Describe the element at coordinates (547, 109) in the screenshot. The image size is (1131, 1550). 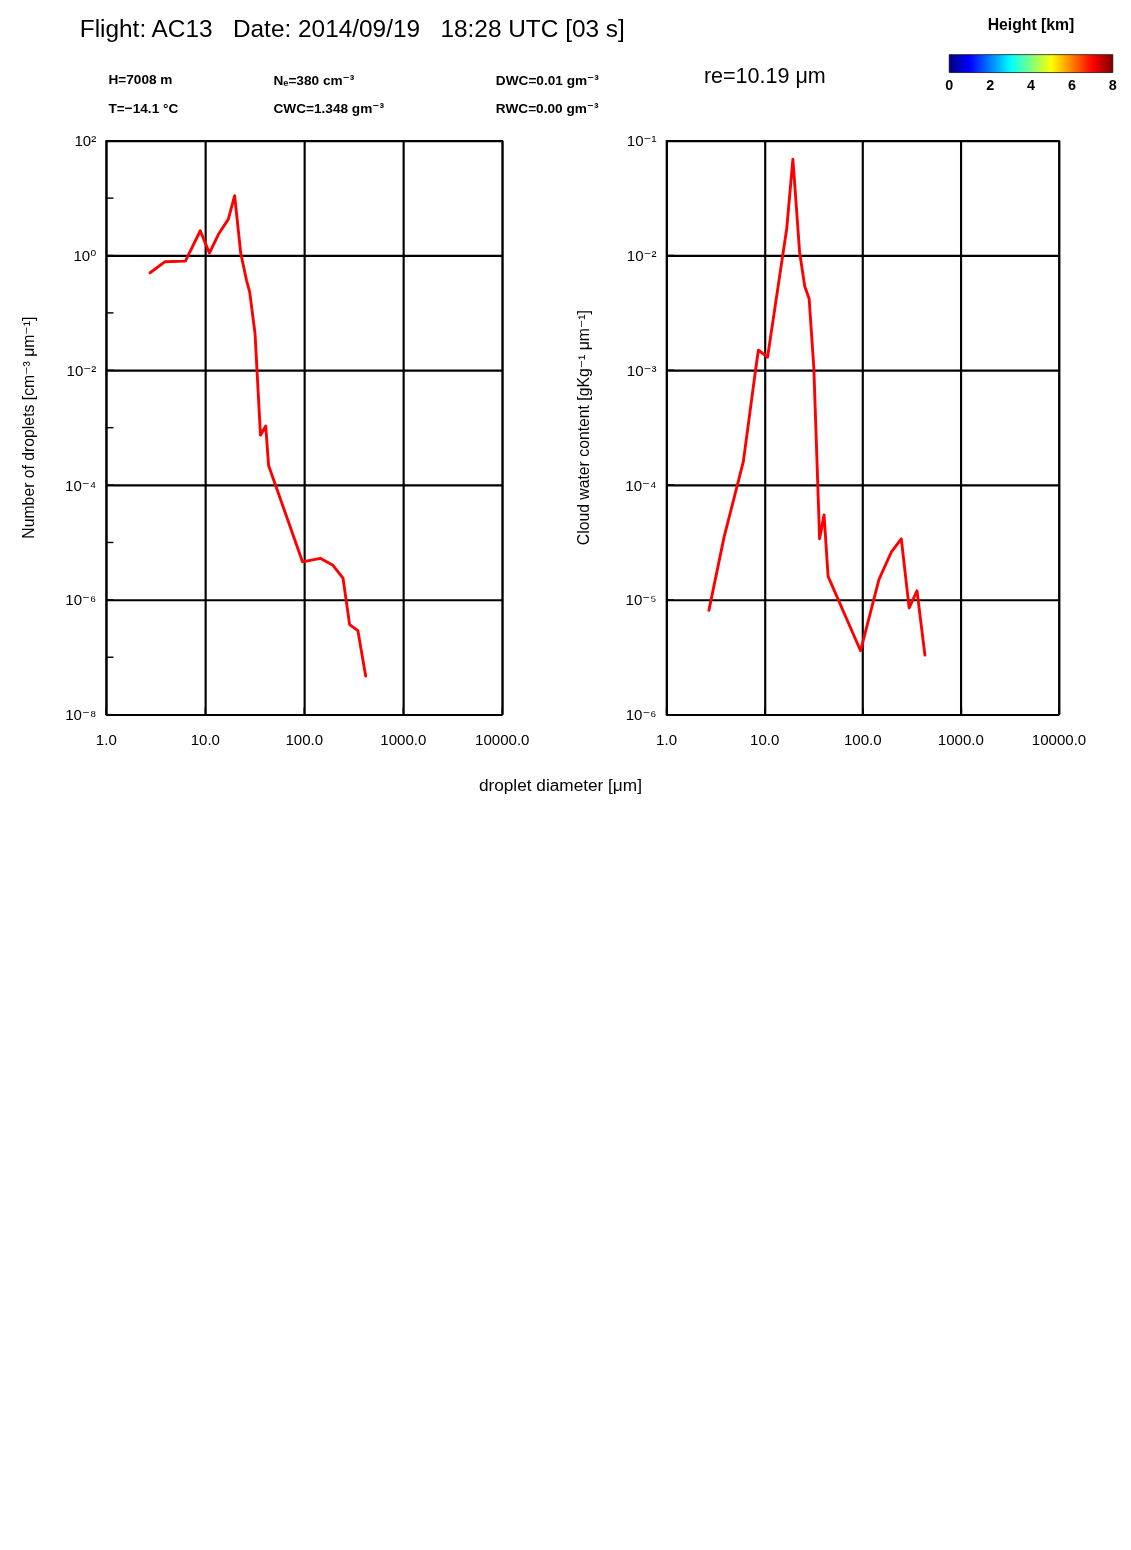
I see `text: RWC=0.00 gm⁻³` at that location.